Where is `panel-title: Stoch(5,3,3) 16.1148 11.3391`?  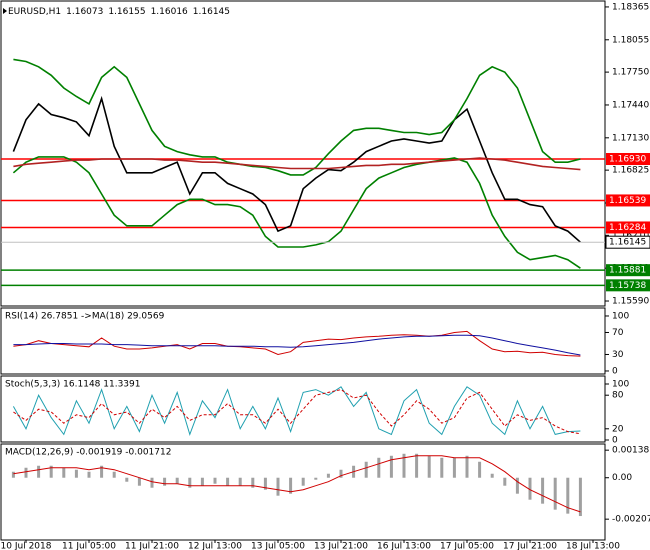 panel-title: Stoch(5,3,3) 16.1148 11.3391 is located at coordinates (72, 385).